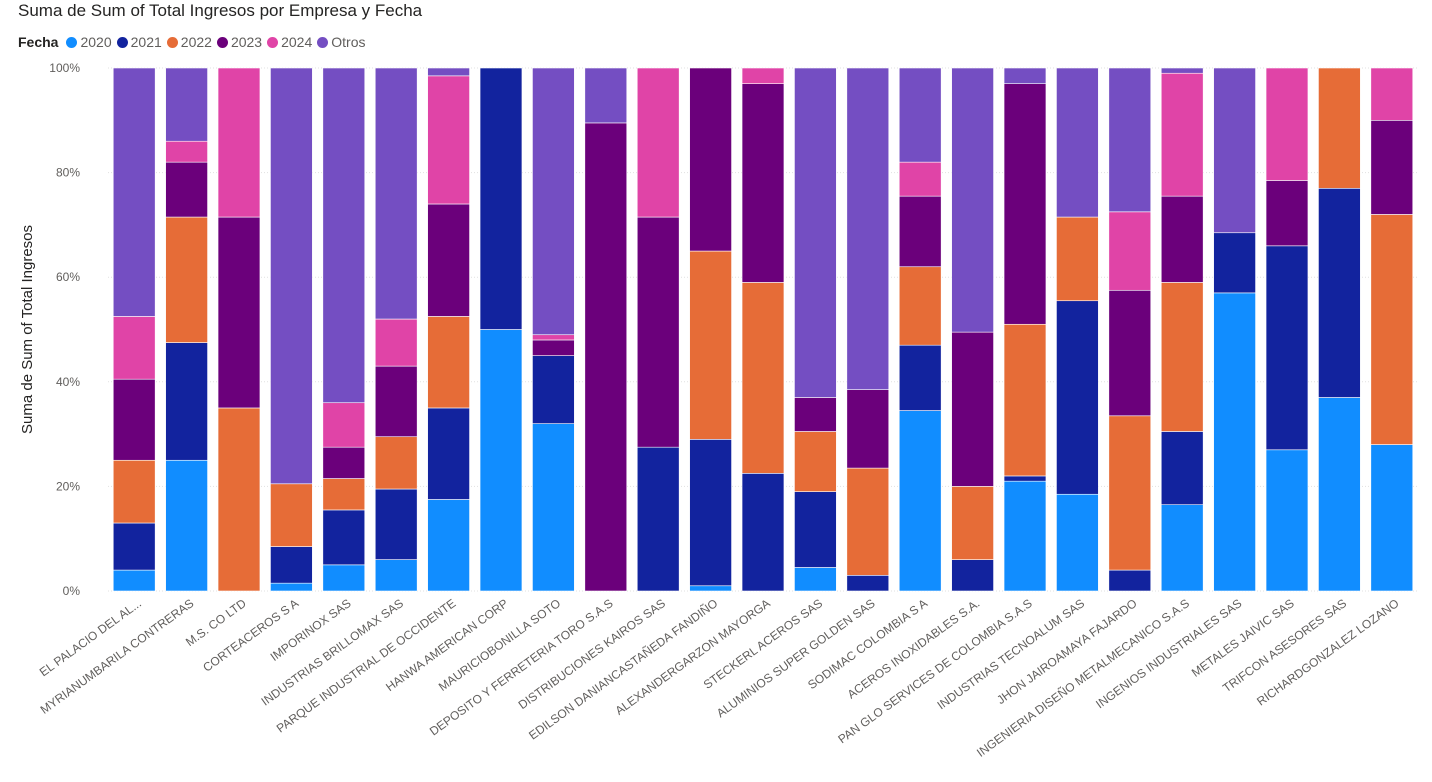 The height and width of the screenshot is (782, 1432). Describe the element at coordinates (89, 42) in the screenshot. I see `legend-item-2020: 2020` at that location.